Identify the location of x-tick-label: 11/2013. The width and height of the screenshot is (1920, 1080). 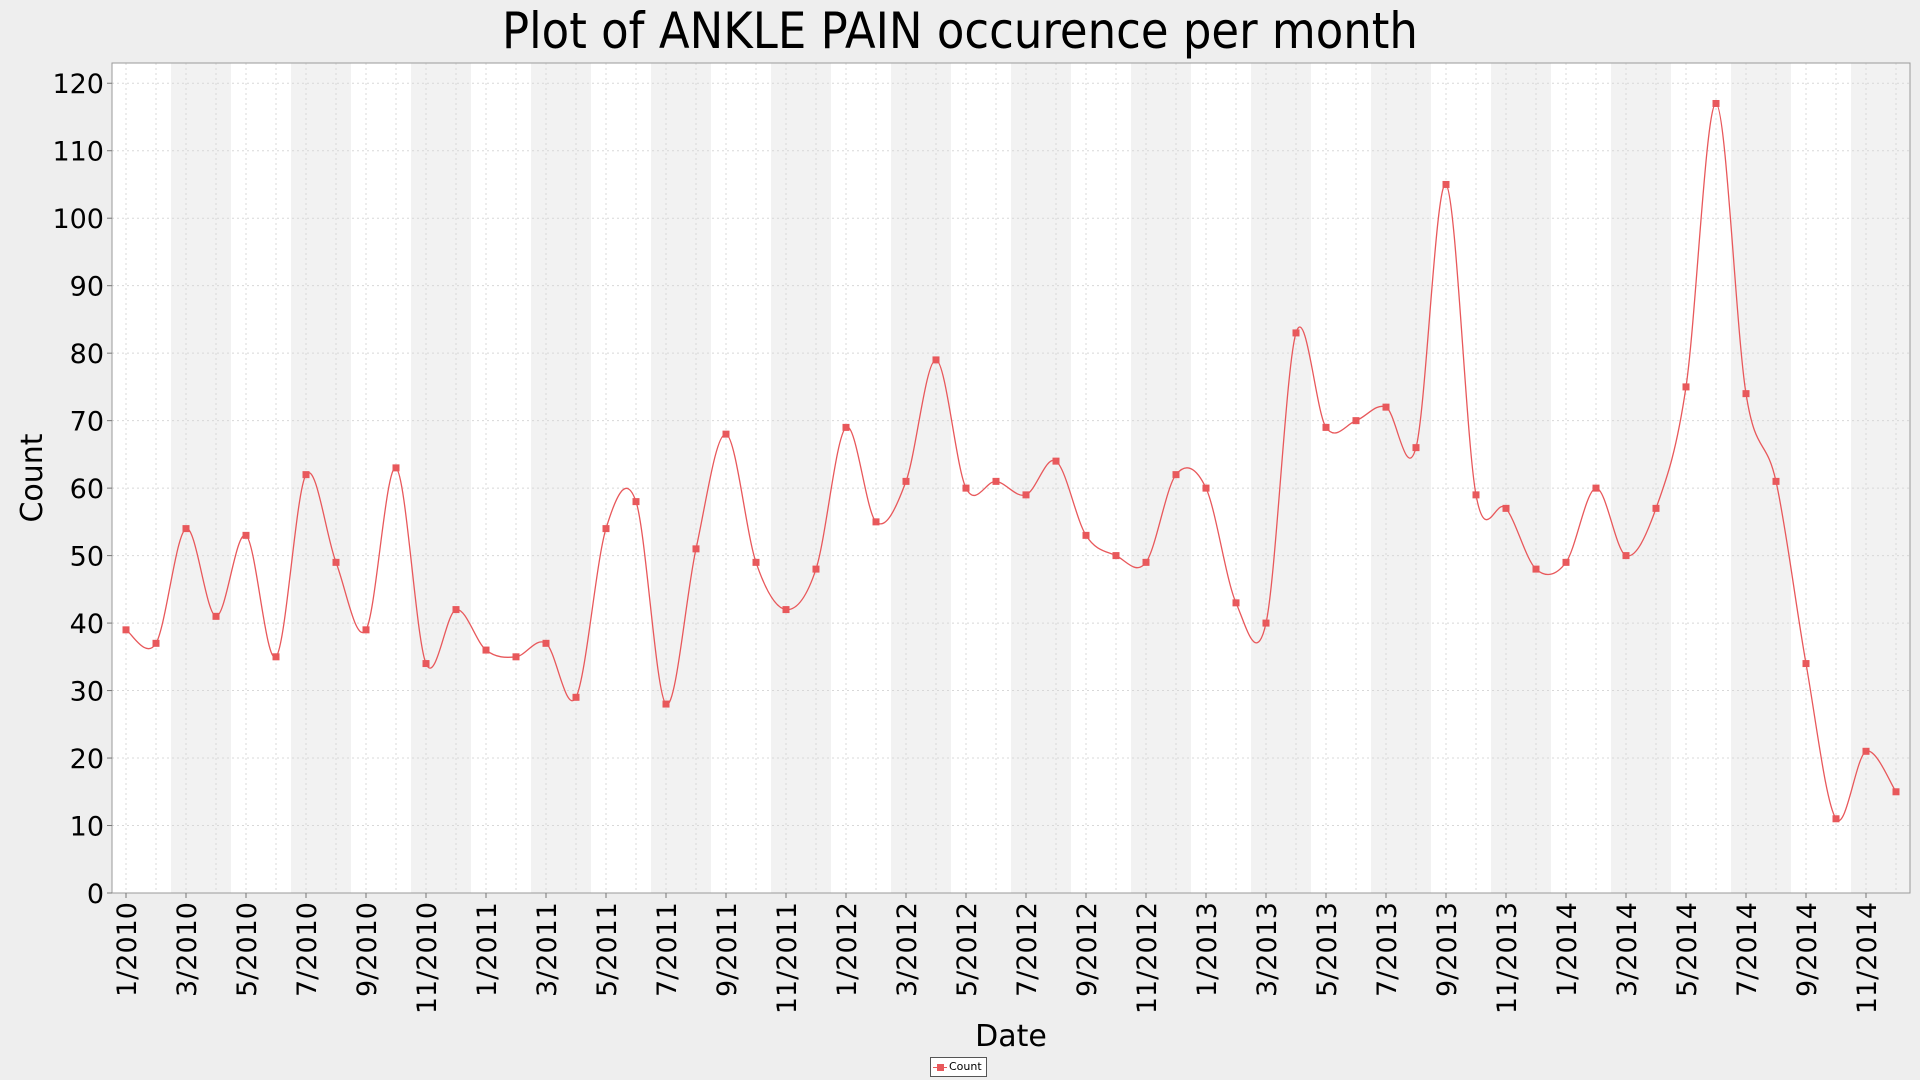
(1507, 958).